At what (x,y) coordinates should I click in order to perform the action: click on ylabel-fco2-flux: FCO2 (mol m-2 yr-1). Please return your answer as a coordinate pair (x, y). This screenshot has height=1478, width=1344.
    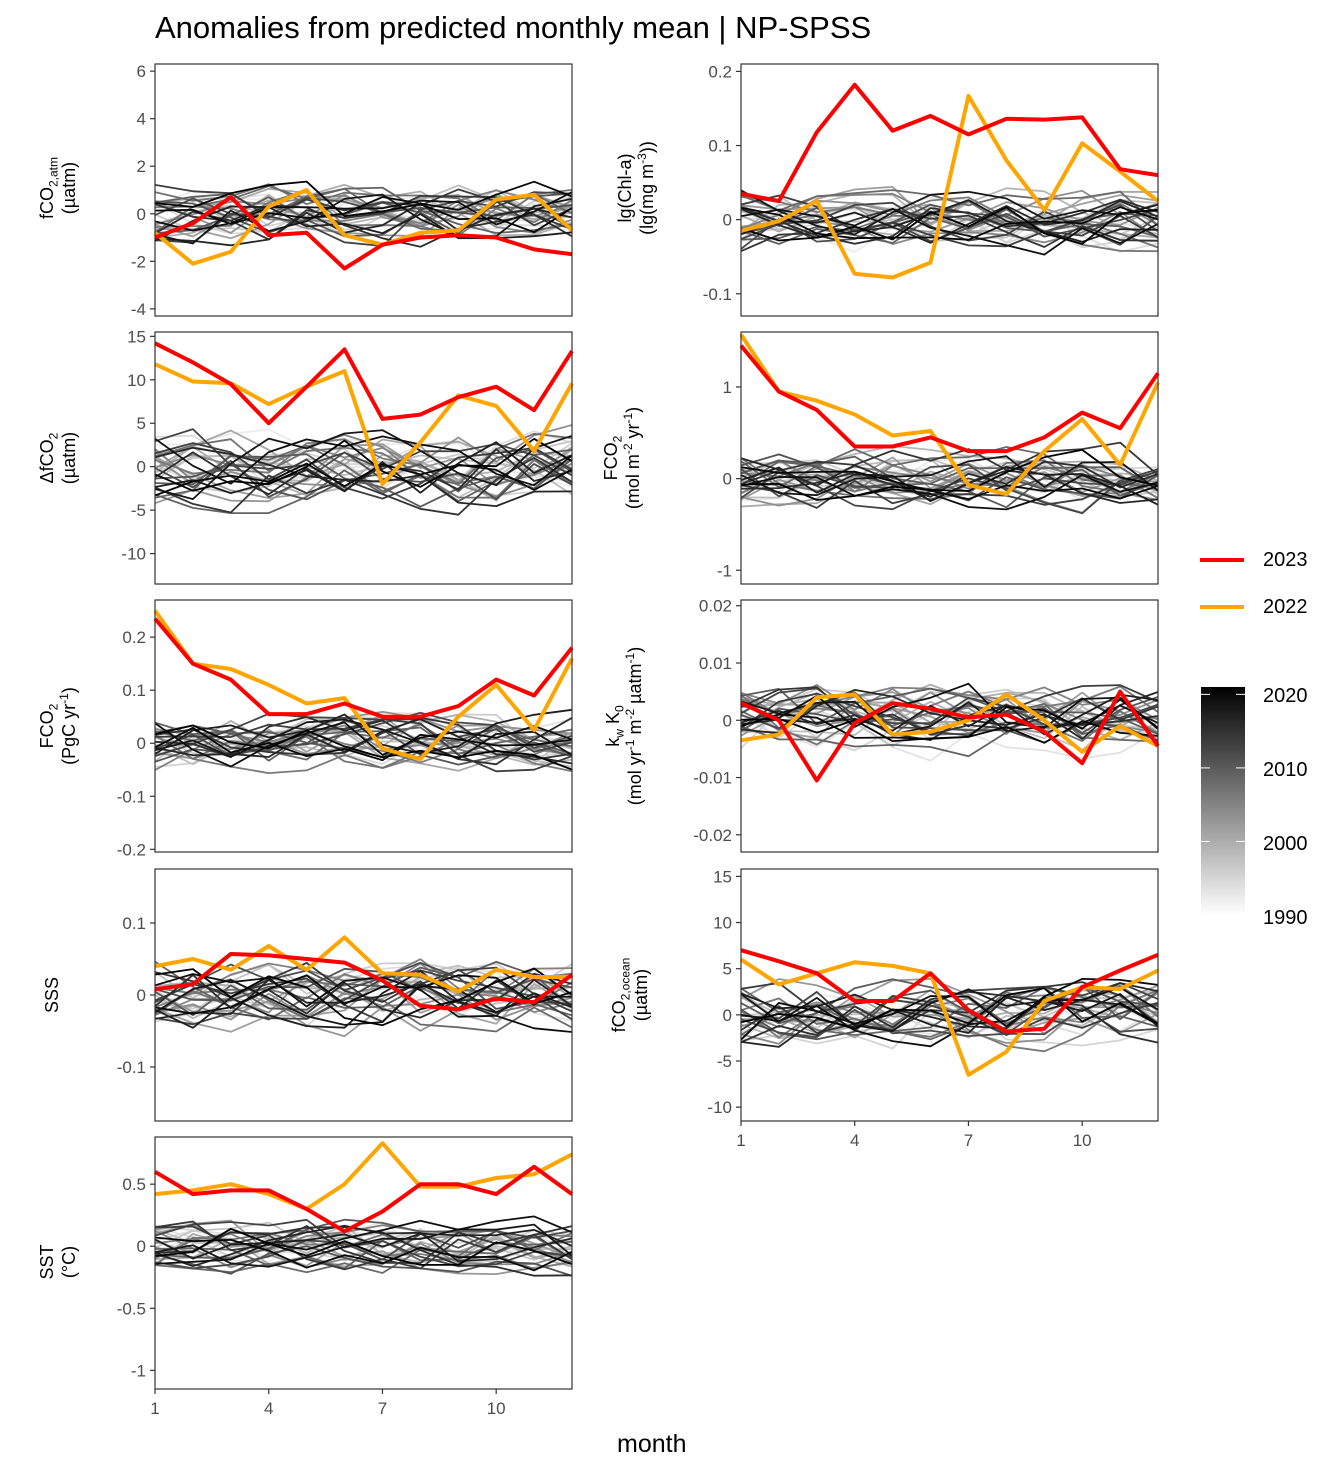
    Looking at the image, I should click on (622, 458).